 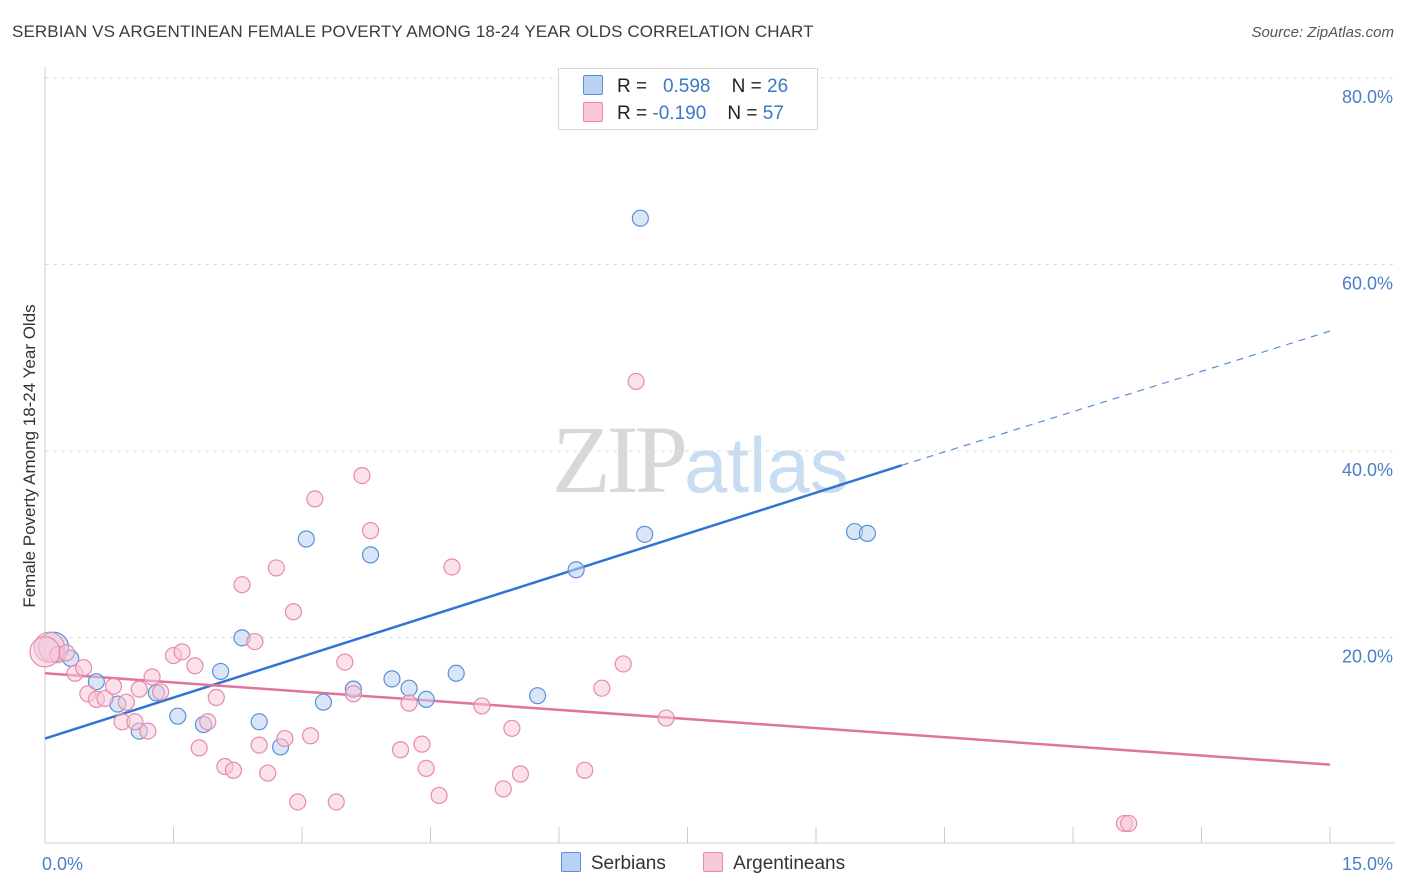 What do you see at coordinates (679, 113) in the screenshot?
I see `r-value: -0.190` at bounding box center [679, 113].